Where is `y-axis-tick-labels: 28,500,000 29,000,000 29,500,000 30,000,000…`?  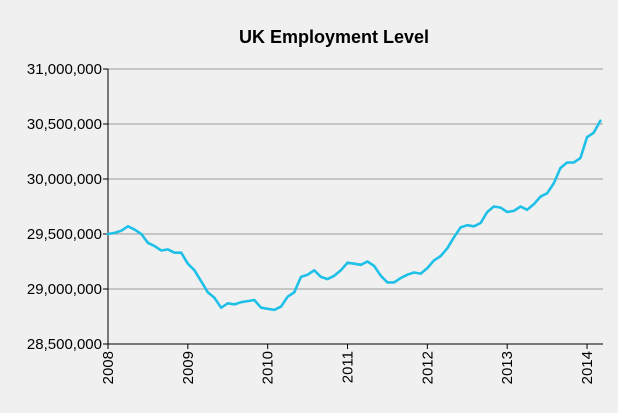 y-axis-tick-labels: 28,500,000 29,000,000 29,500,000 30,000,000… is located at coordinates (64, 207).